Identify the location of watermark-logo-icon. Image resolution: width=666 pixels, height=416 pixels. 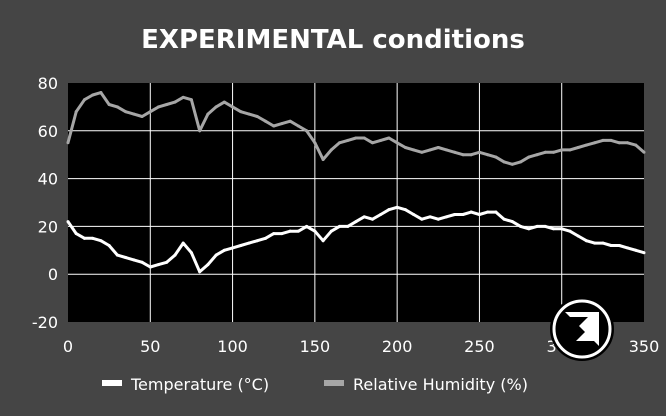
(582, 329).